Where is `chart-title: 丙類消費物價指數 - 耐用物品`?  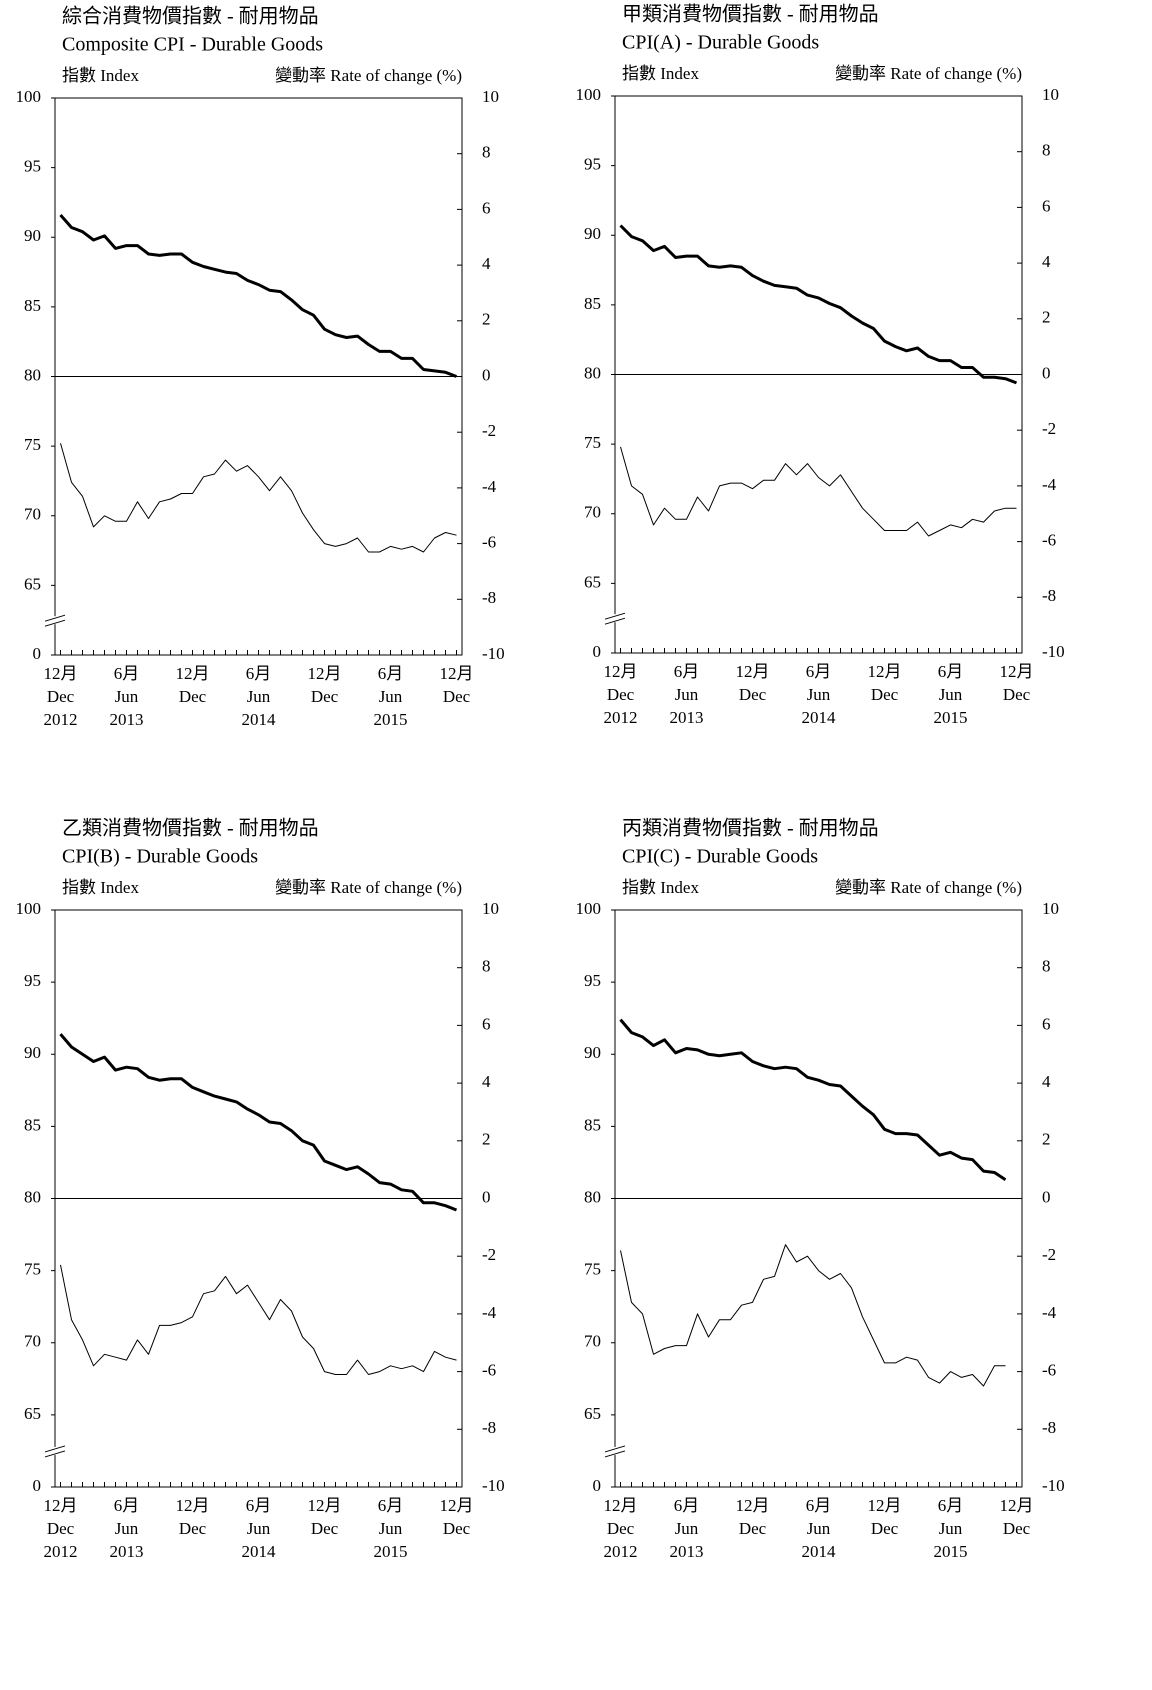
chart-title: 丙類消費物價指數 - 耐用物品 is located at coordinates (750, 828).